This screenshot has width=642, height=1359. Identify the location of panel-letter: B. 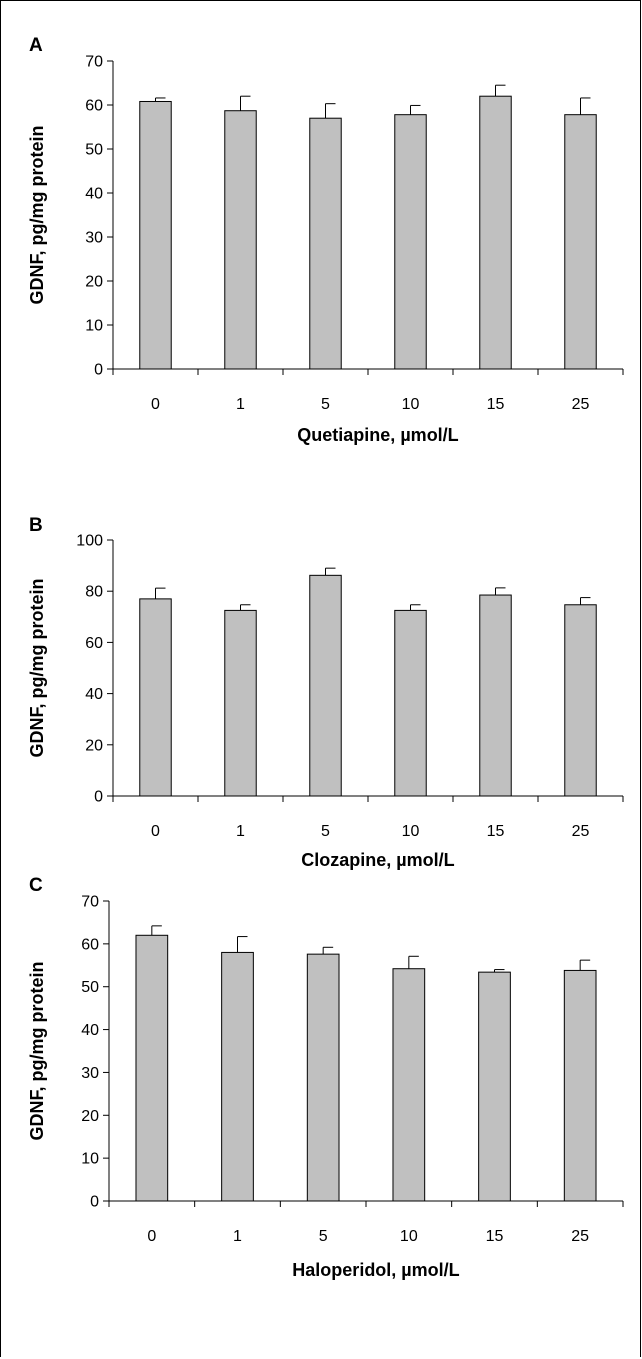
(36, 525).